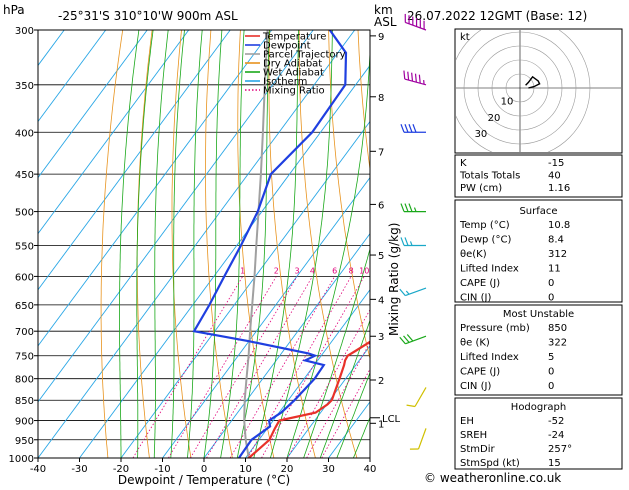 This screenshot has height=490, width=629. What do you see at coordinates (312, 270) in the screenshot?
I see `mixing-ratio-label: 4` at bounding box center [312, 270].